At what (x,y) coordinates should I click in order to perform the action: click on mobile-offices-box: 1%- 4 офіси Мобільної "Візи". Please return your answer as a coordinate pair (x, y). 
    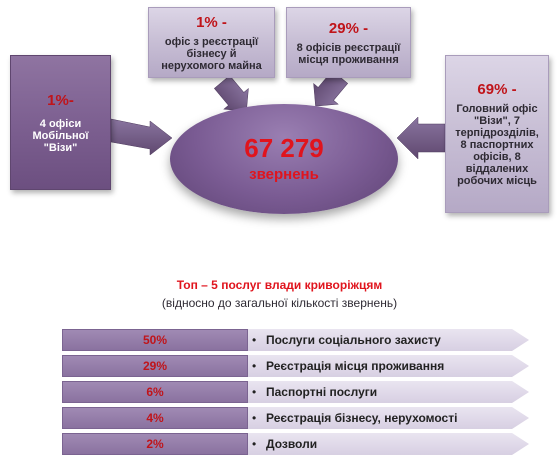
    Looking at the image, I should click on (60, 122).